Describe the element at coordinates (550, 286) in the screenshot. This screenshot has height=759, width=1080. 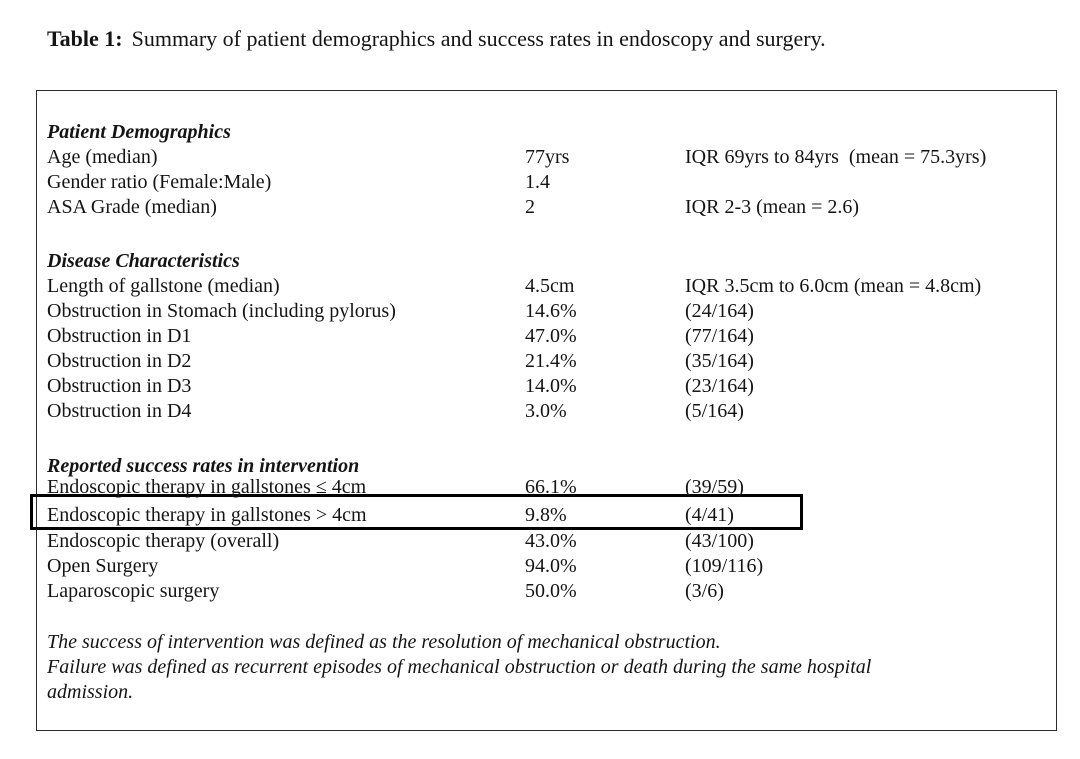
I see `row-value: 4.5cm` at that location.